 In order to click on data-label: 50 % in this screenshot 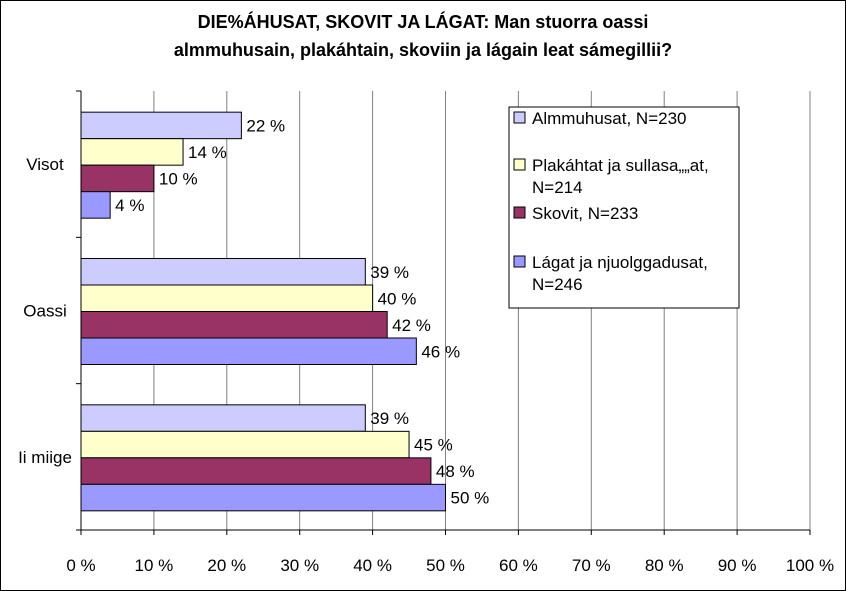, I will do `click(470, 498)`.